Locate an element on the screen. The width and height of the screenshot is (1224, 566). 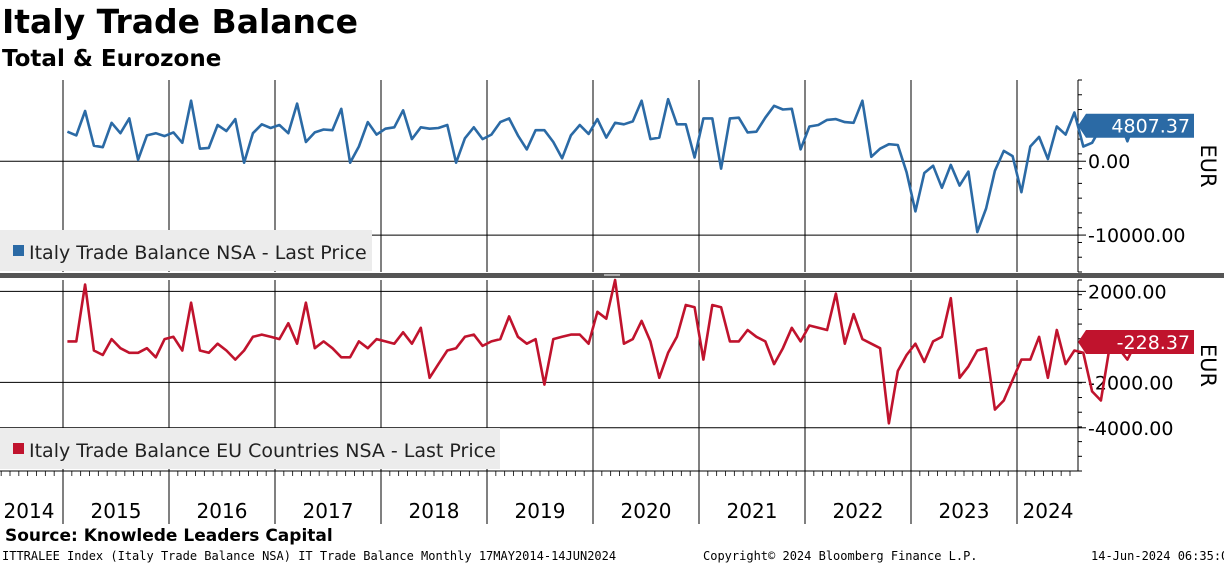
x-tick-label: 2023 is located at coordinates (964, 511).